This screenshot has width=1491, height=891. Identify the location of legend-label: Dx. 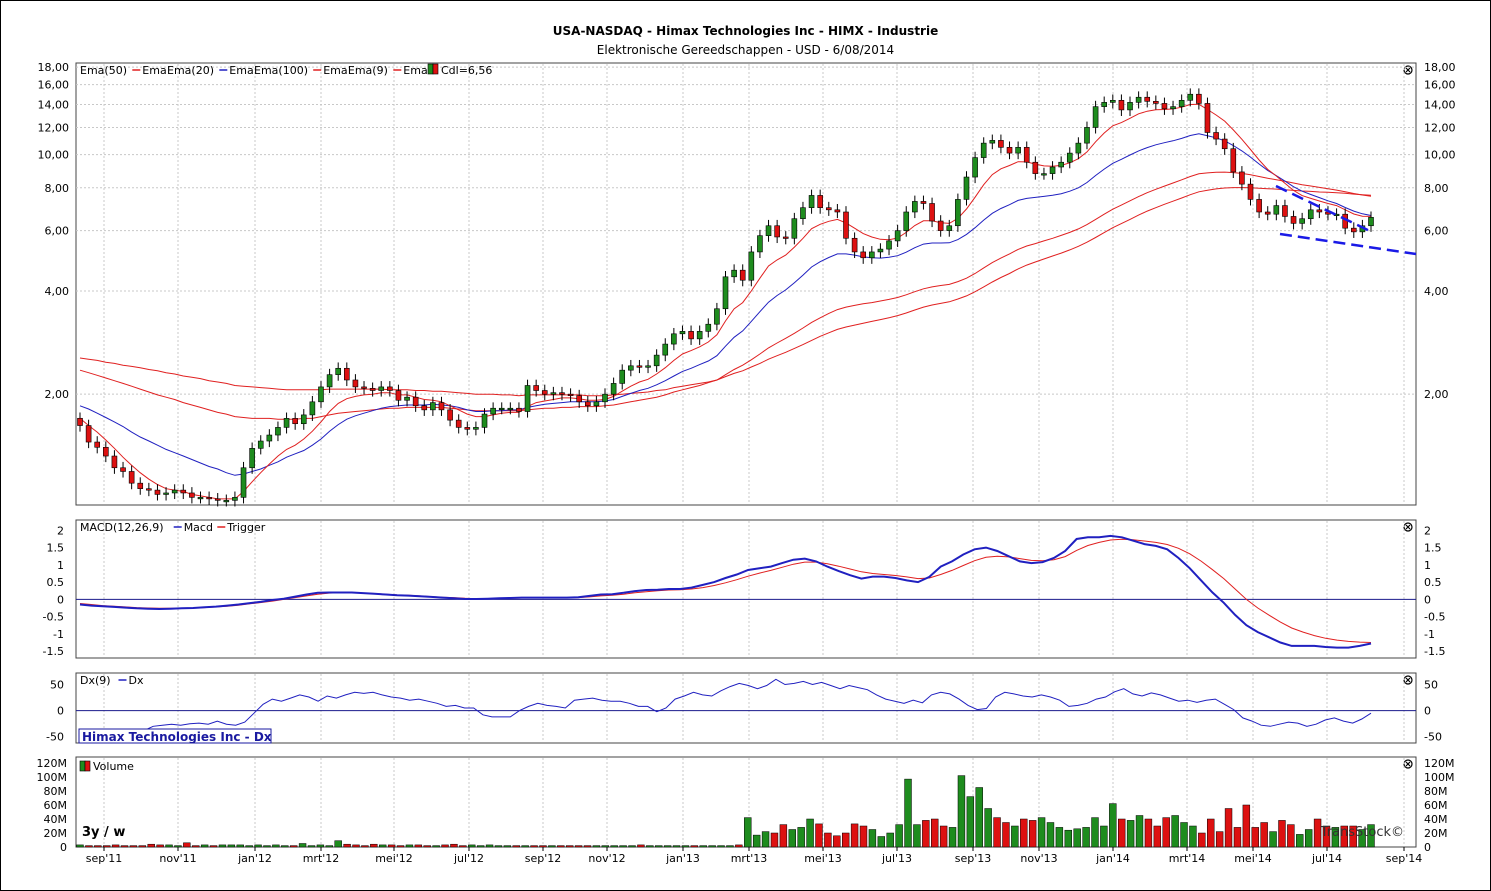
(136, 680).